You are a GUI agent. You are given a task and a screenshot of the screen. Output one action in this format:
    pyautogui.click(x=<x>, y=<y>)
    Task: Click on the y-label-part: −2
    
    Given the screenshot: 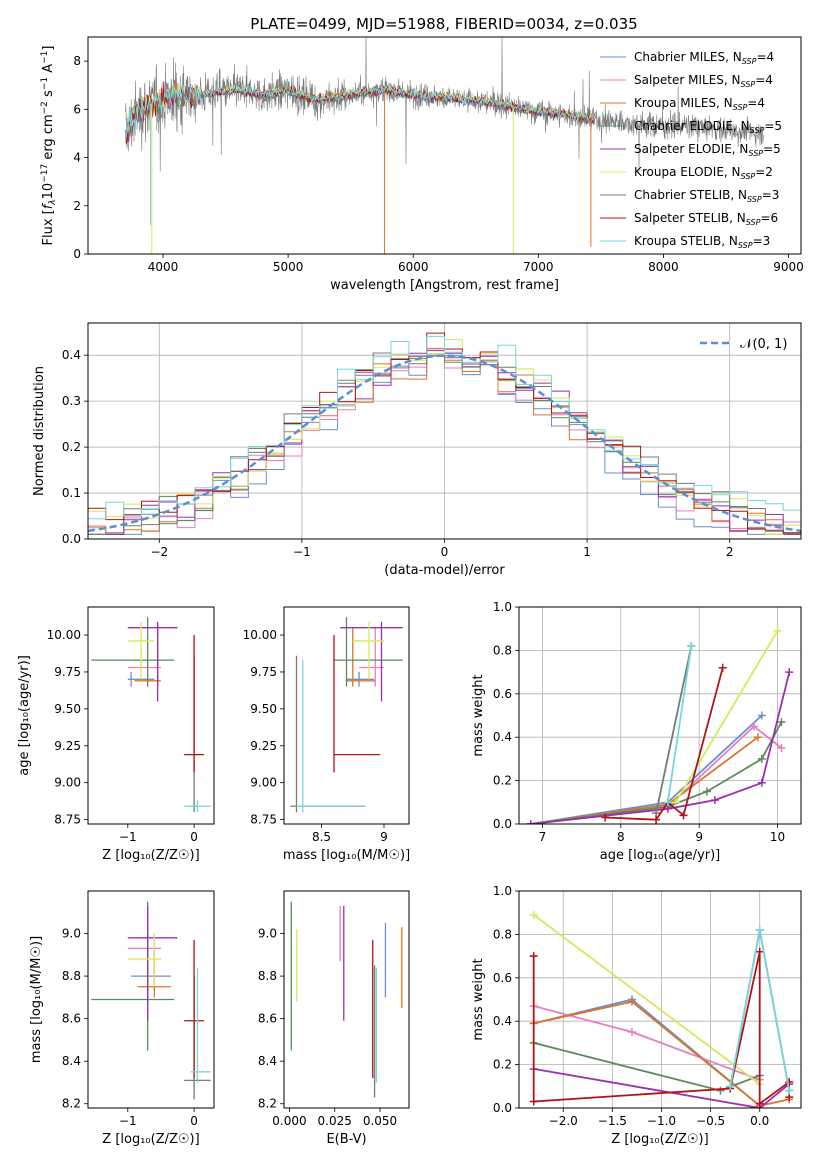 What is the action you would take?
    pyautogui.click(x=45, y=107)
    